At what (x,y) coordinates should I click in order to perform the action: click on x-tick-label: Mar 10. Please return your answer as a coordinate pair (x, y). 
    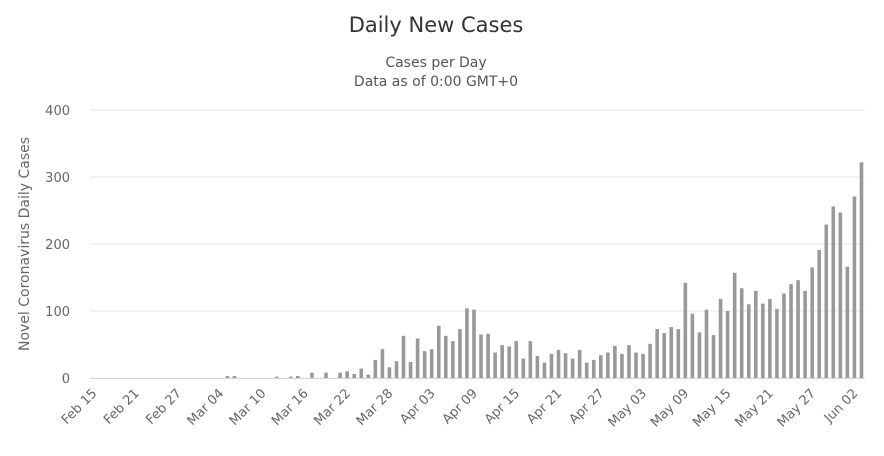
    Looking at the image, I should click on (248, 407).